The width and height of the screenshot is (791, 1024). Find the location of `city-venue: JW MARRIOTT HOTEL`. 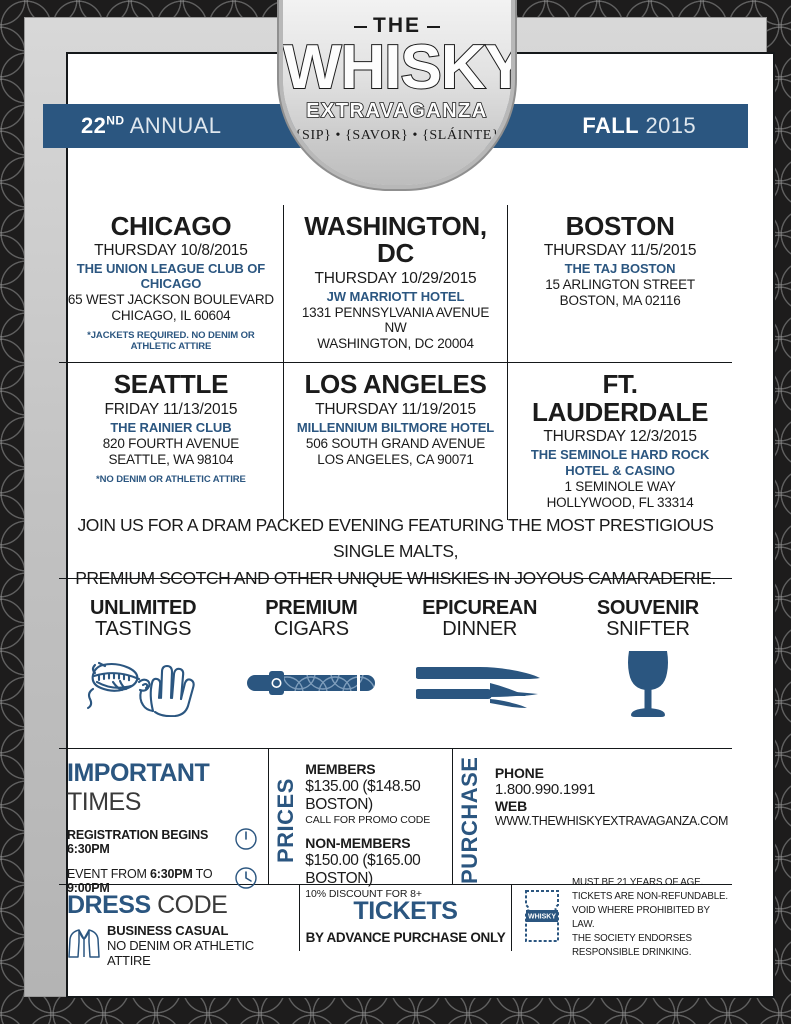

city-venue: JW MARRIOTT HOTEL is located at coordinates (395, 296).